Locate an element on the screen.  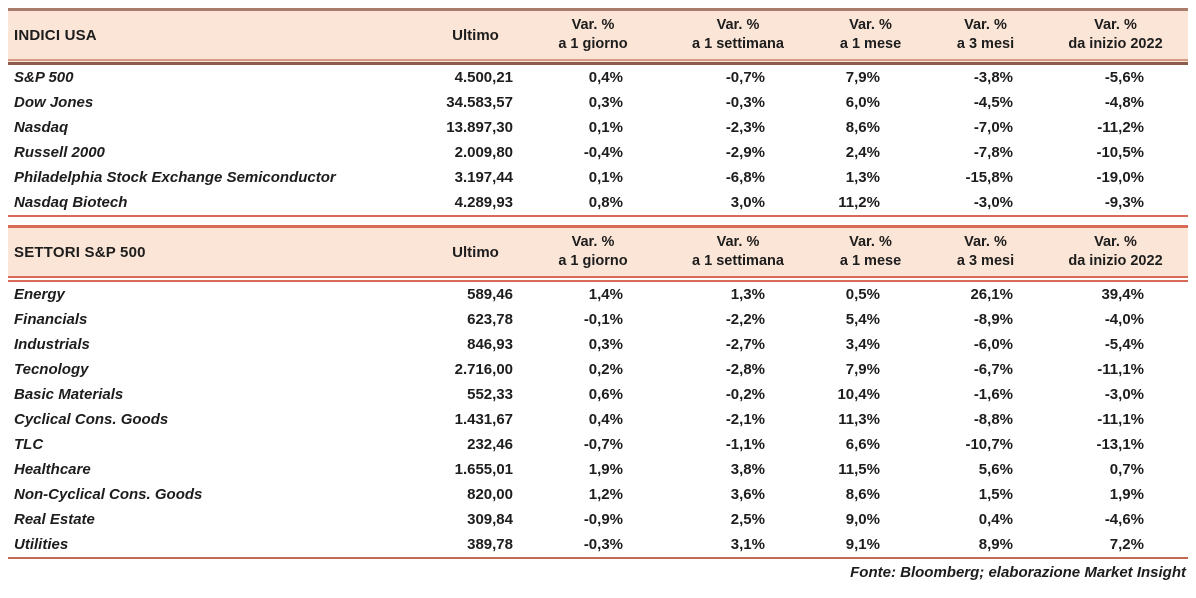
header-rule-gap is located at coordinates (598, 61).